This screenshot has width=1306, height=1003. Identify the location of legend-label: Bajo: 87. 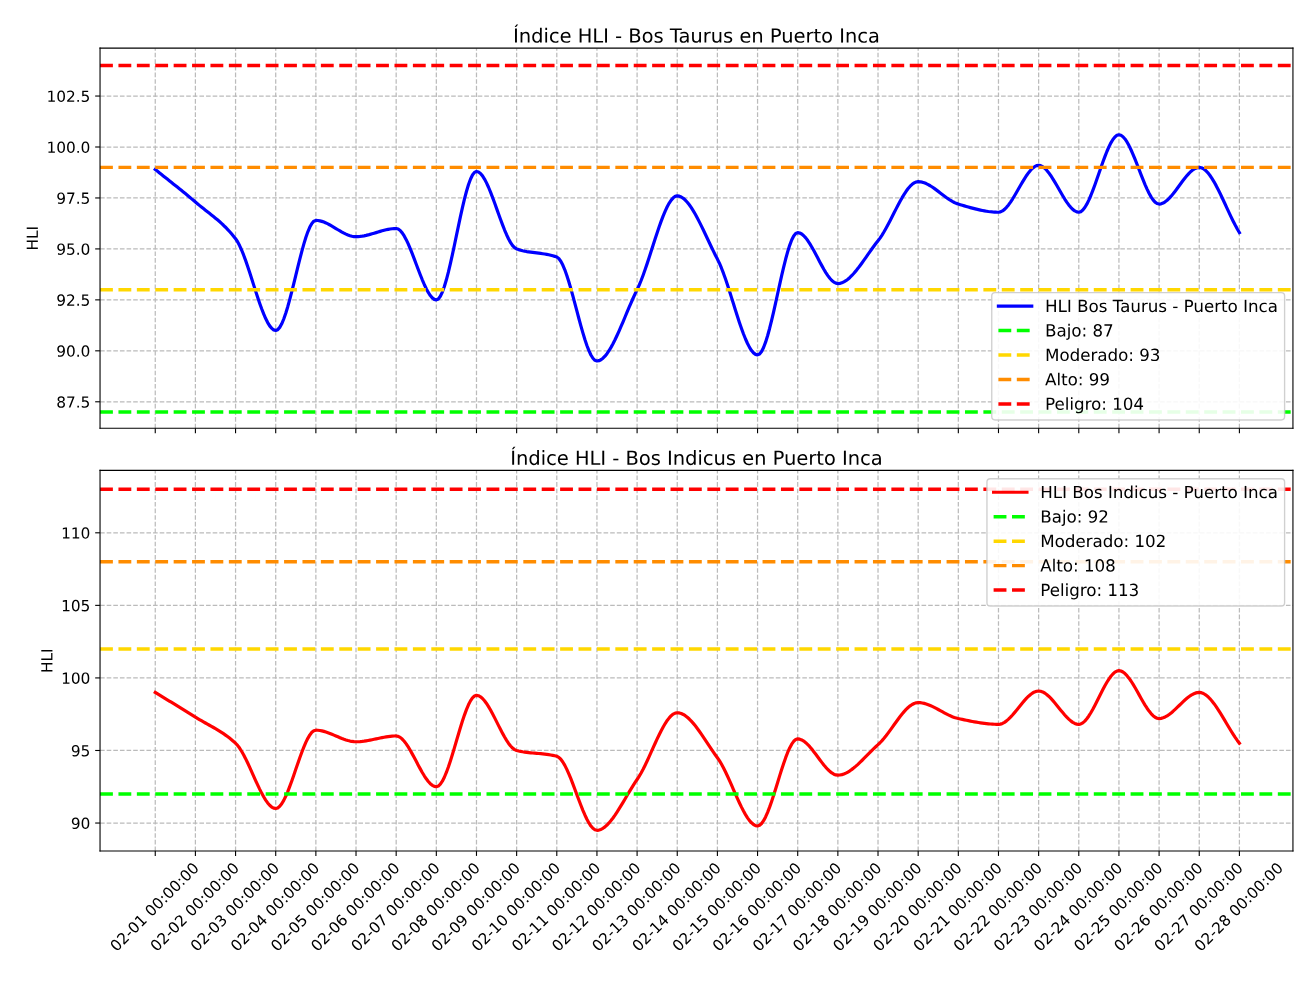
(1079, 331).